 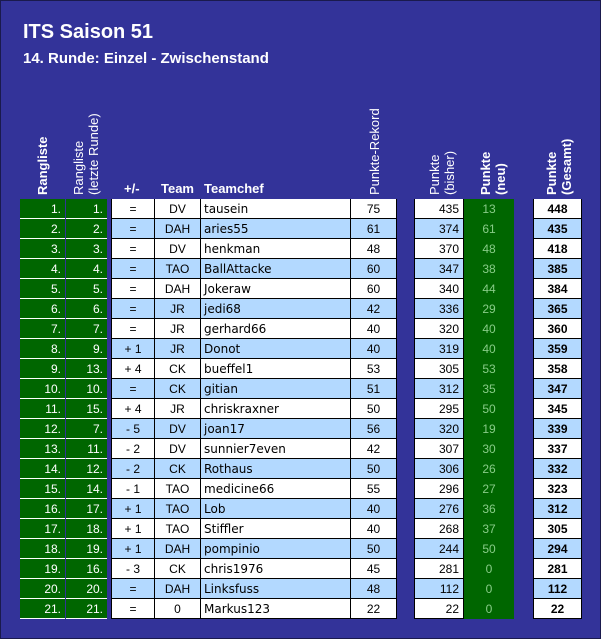 I want to click on teamchef-cell: joan17, so click(x=276, y=429).